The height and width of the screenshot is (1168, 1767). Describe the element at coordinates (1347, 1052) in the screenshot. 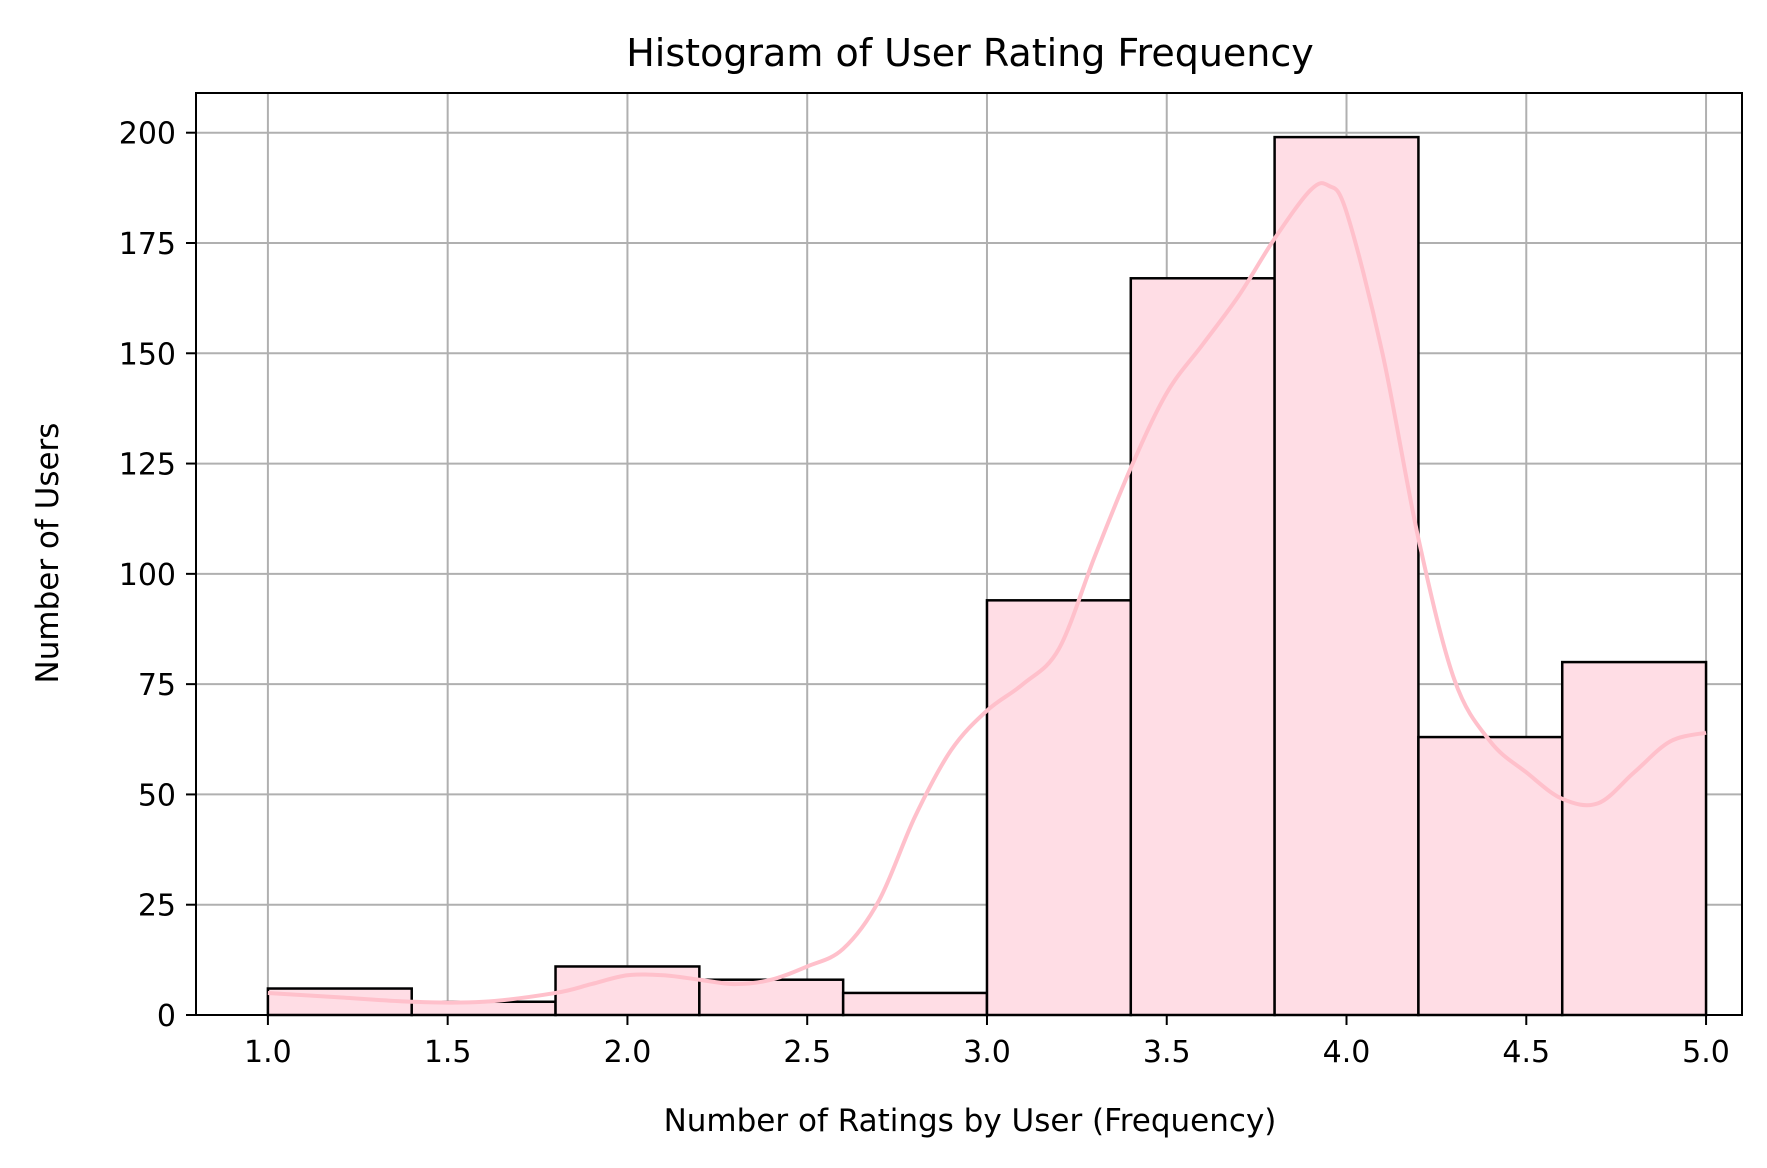

I see `x-tick-label: 4.0` at that location.